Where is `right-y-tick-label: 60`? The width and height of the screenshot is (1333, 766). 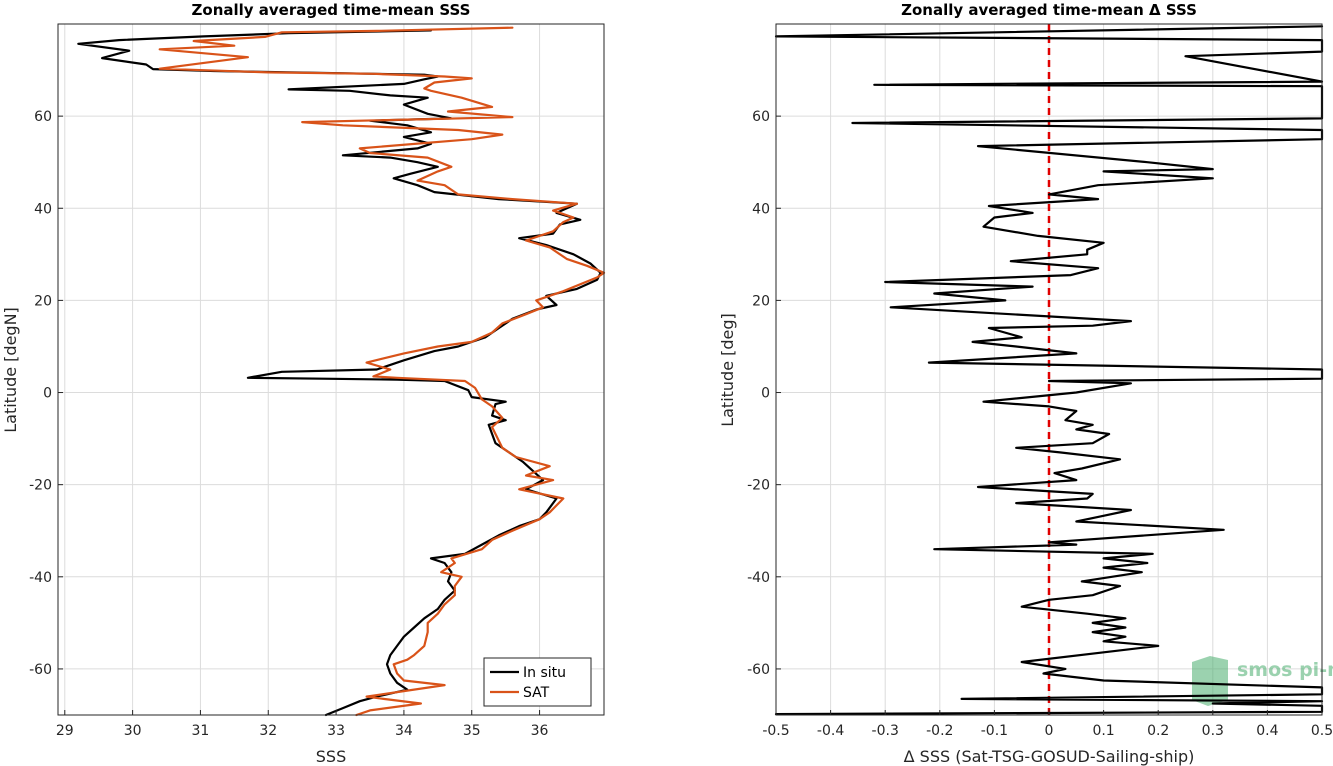 right-y-tick-label: 60 is located at coordinates (761, 117).